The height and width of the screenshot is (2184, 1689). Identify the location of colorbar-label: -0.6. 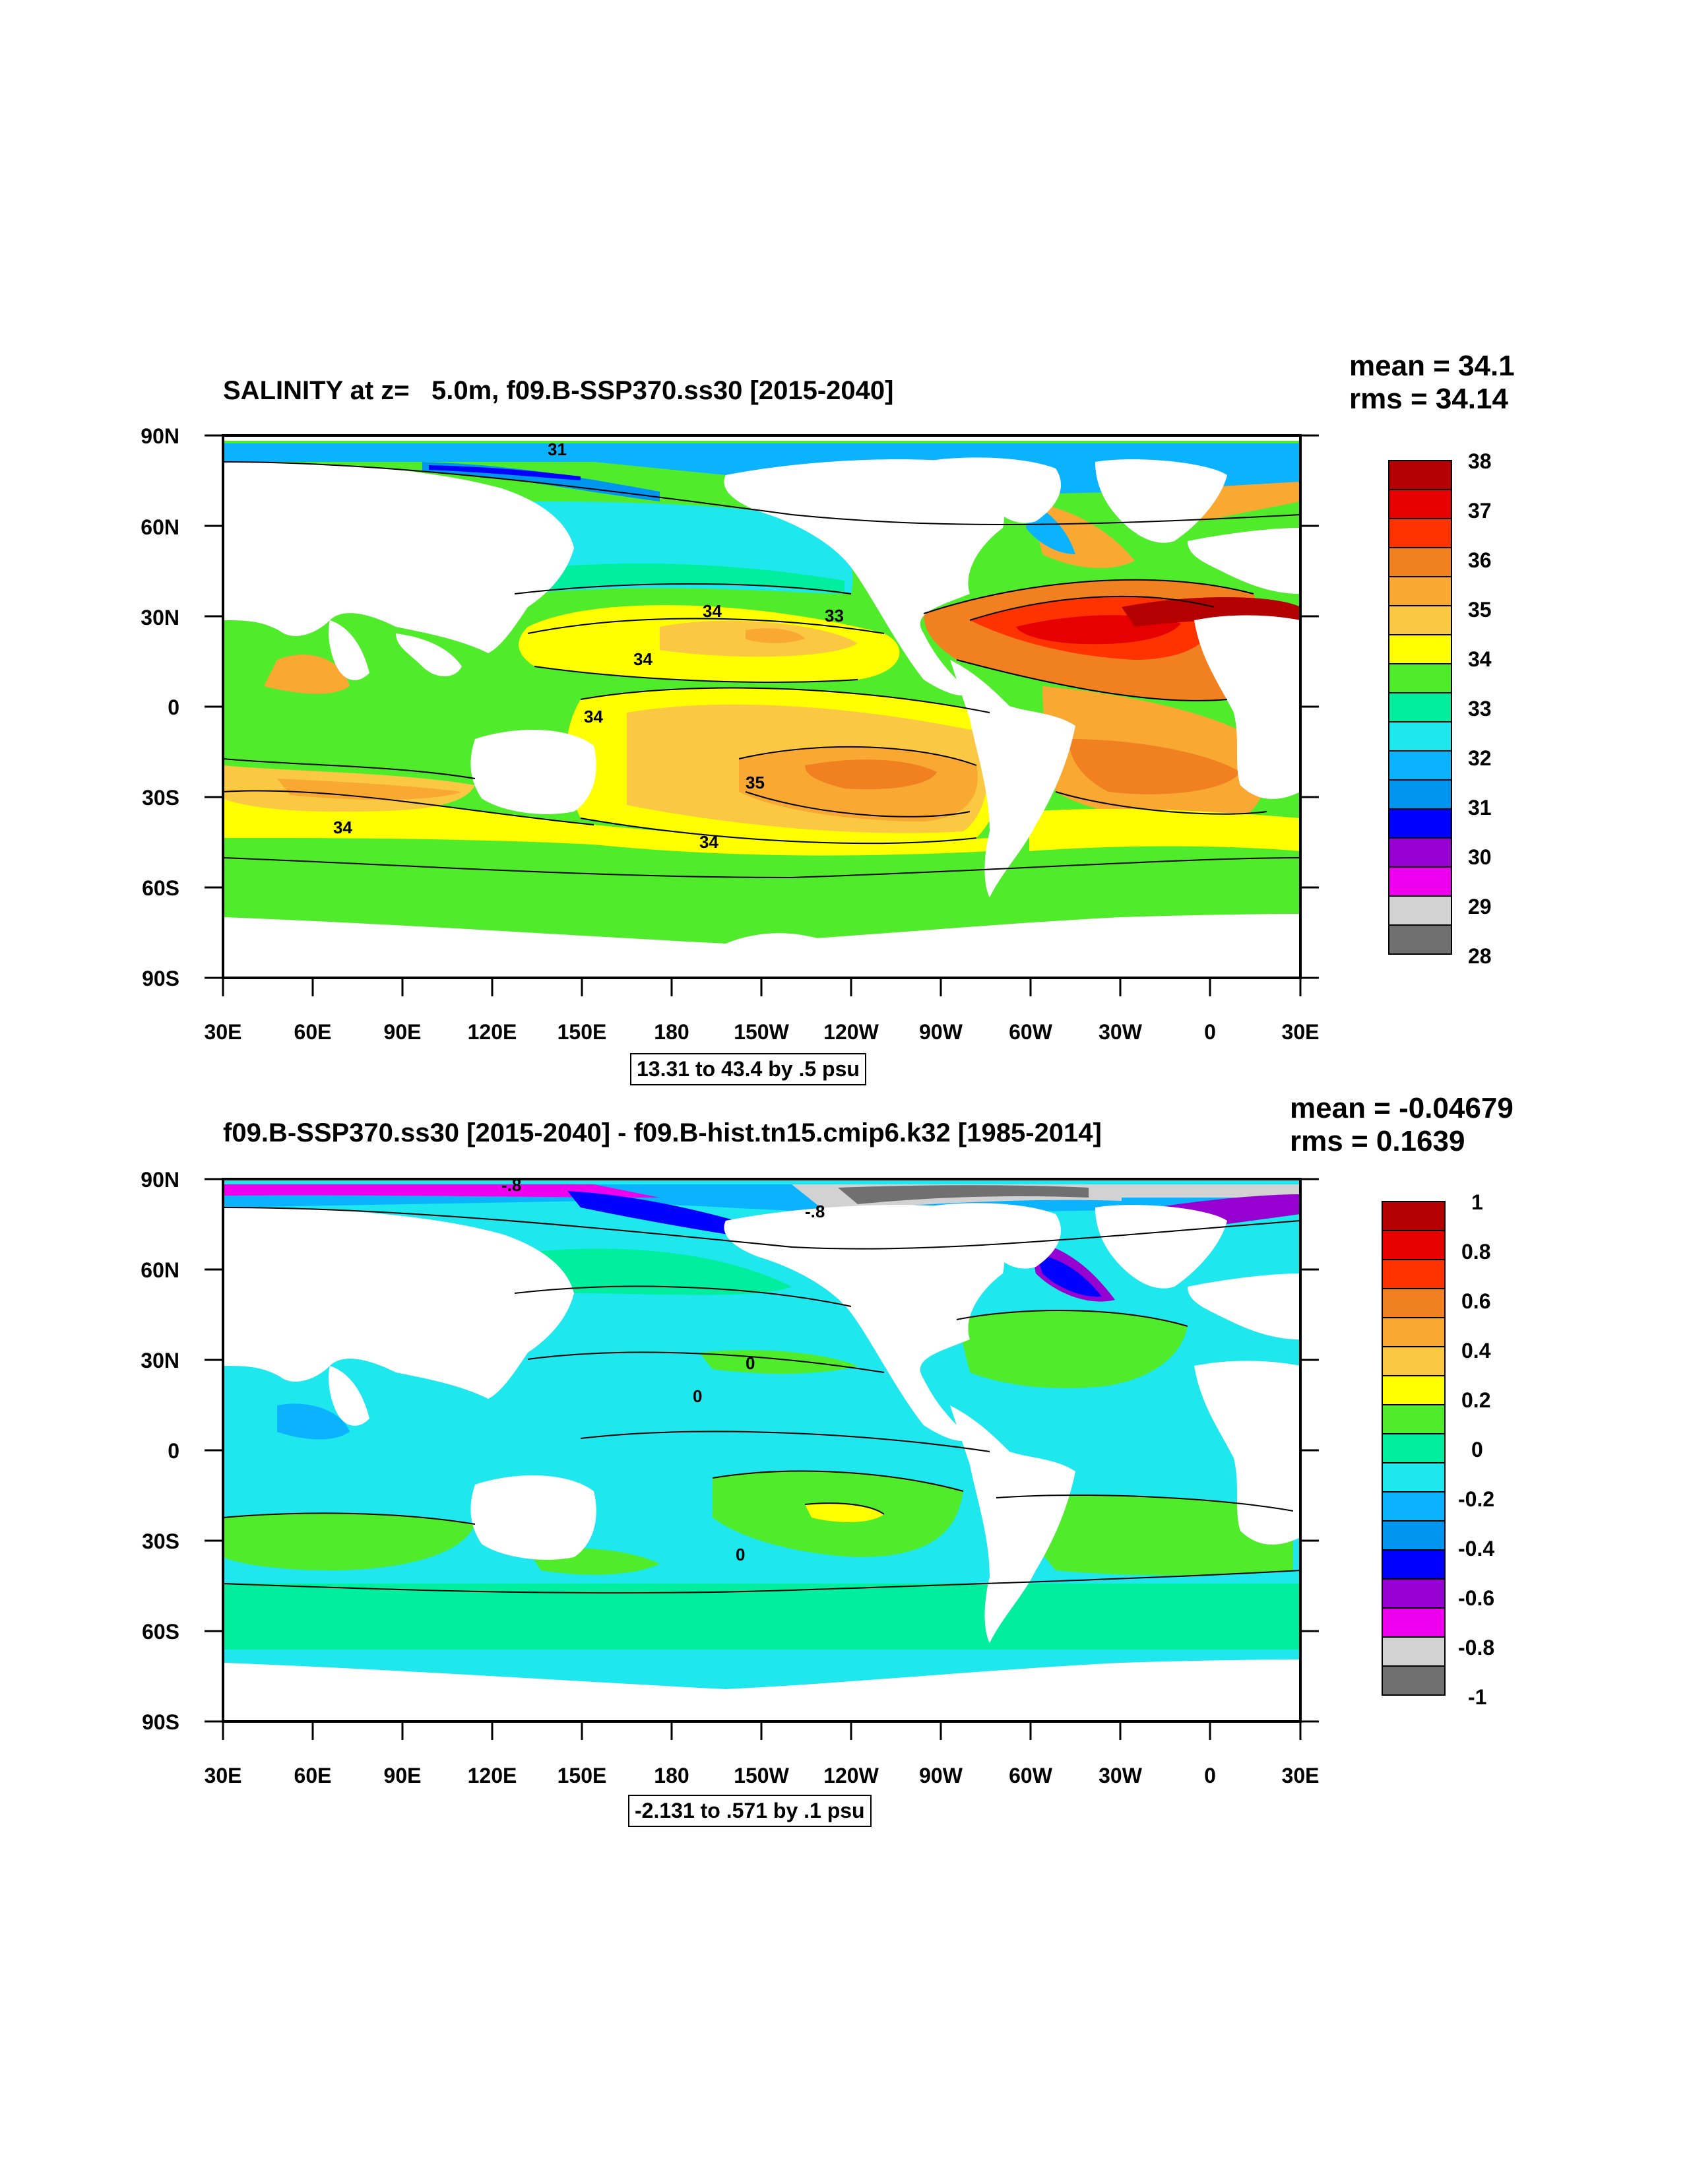
(1476, 1598).